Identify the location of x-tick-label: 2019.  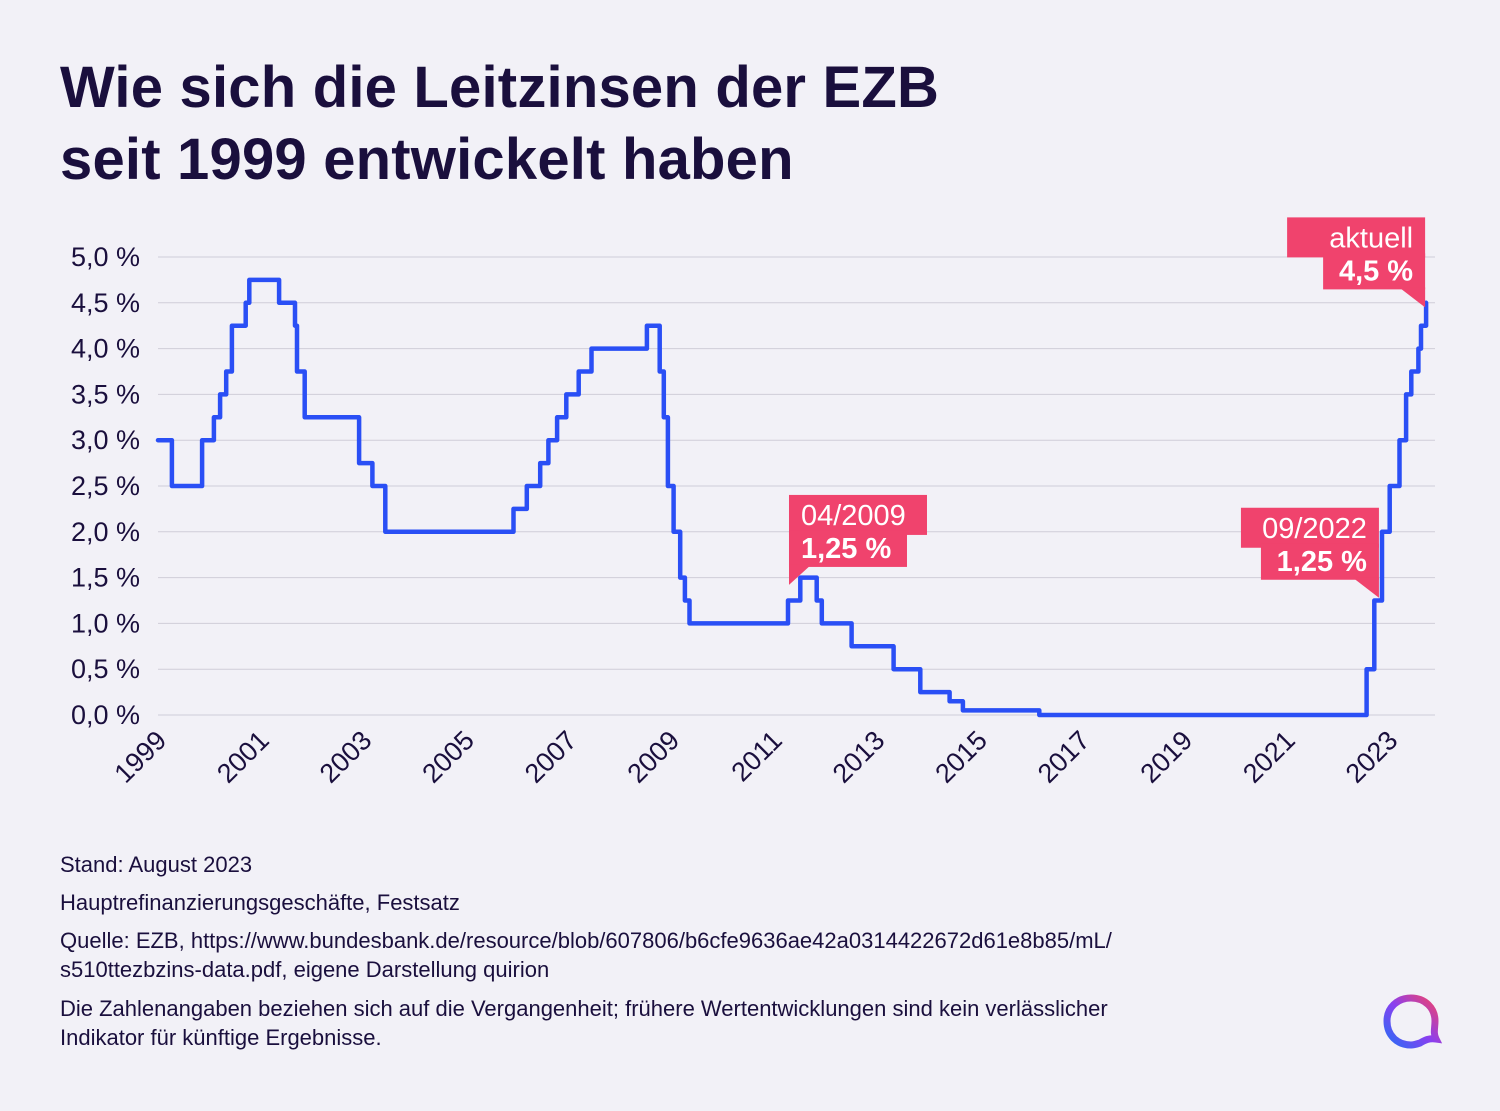
(1167, 757).